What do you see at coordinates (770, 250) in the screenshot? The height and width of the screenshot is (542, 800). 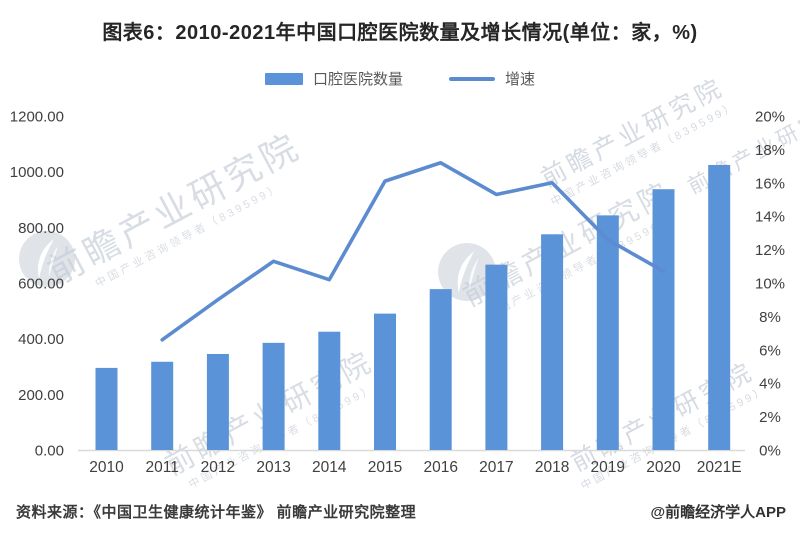 I see `right-axis-tick-label: 12%` at bounding box center [770, 250].